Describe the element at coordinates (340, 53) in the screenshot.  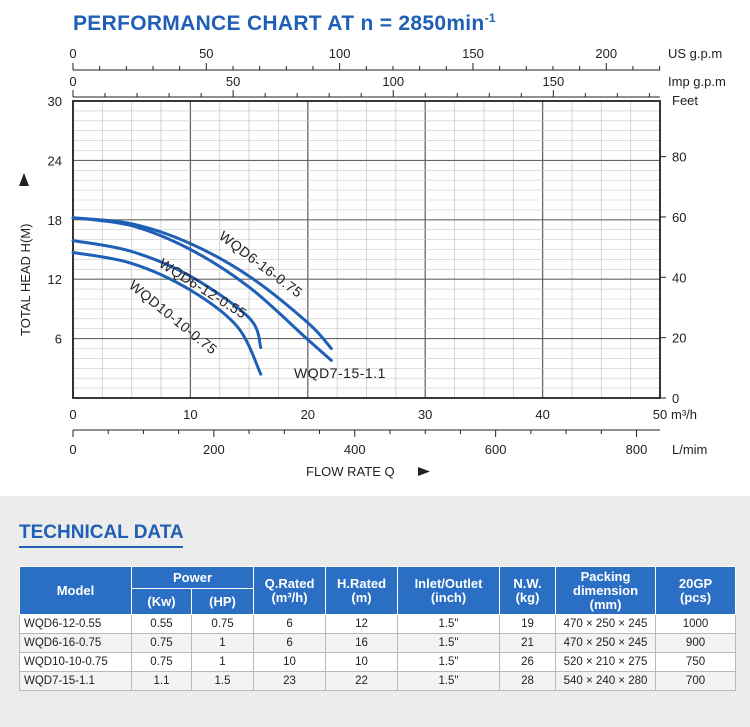
I see `us-gpm-axis-tick-label: 100` at that location.